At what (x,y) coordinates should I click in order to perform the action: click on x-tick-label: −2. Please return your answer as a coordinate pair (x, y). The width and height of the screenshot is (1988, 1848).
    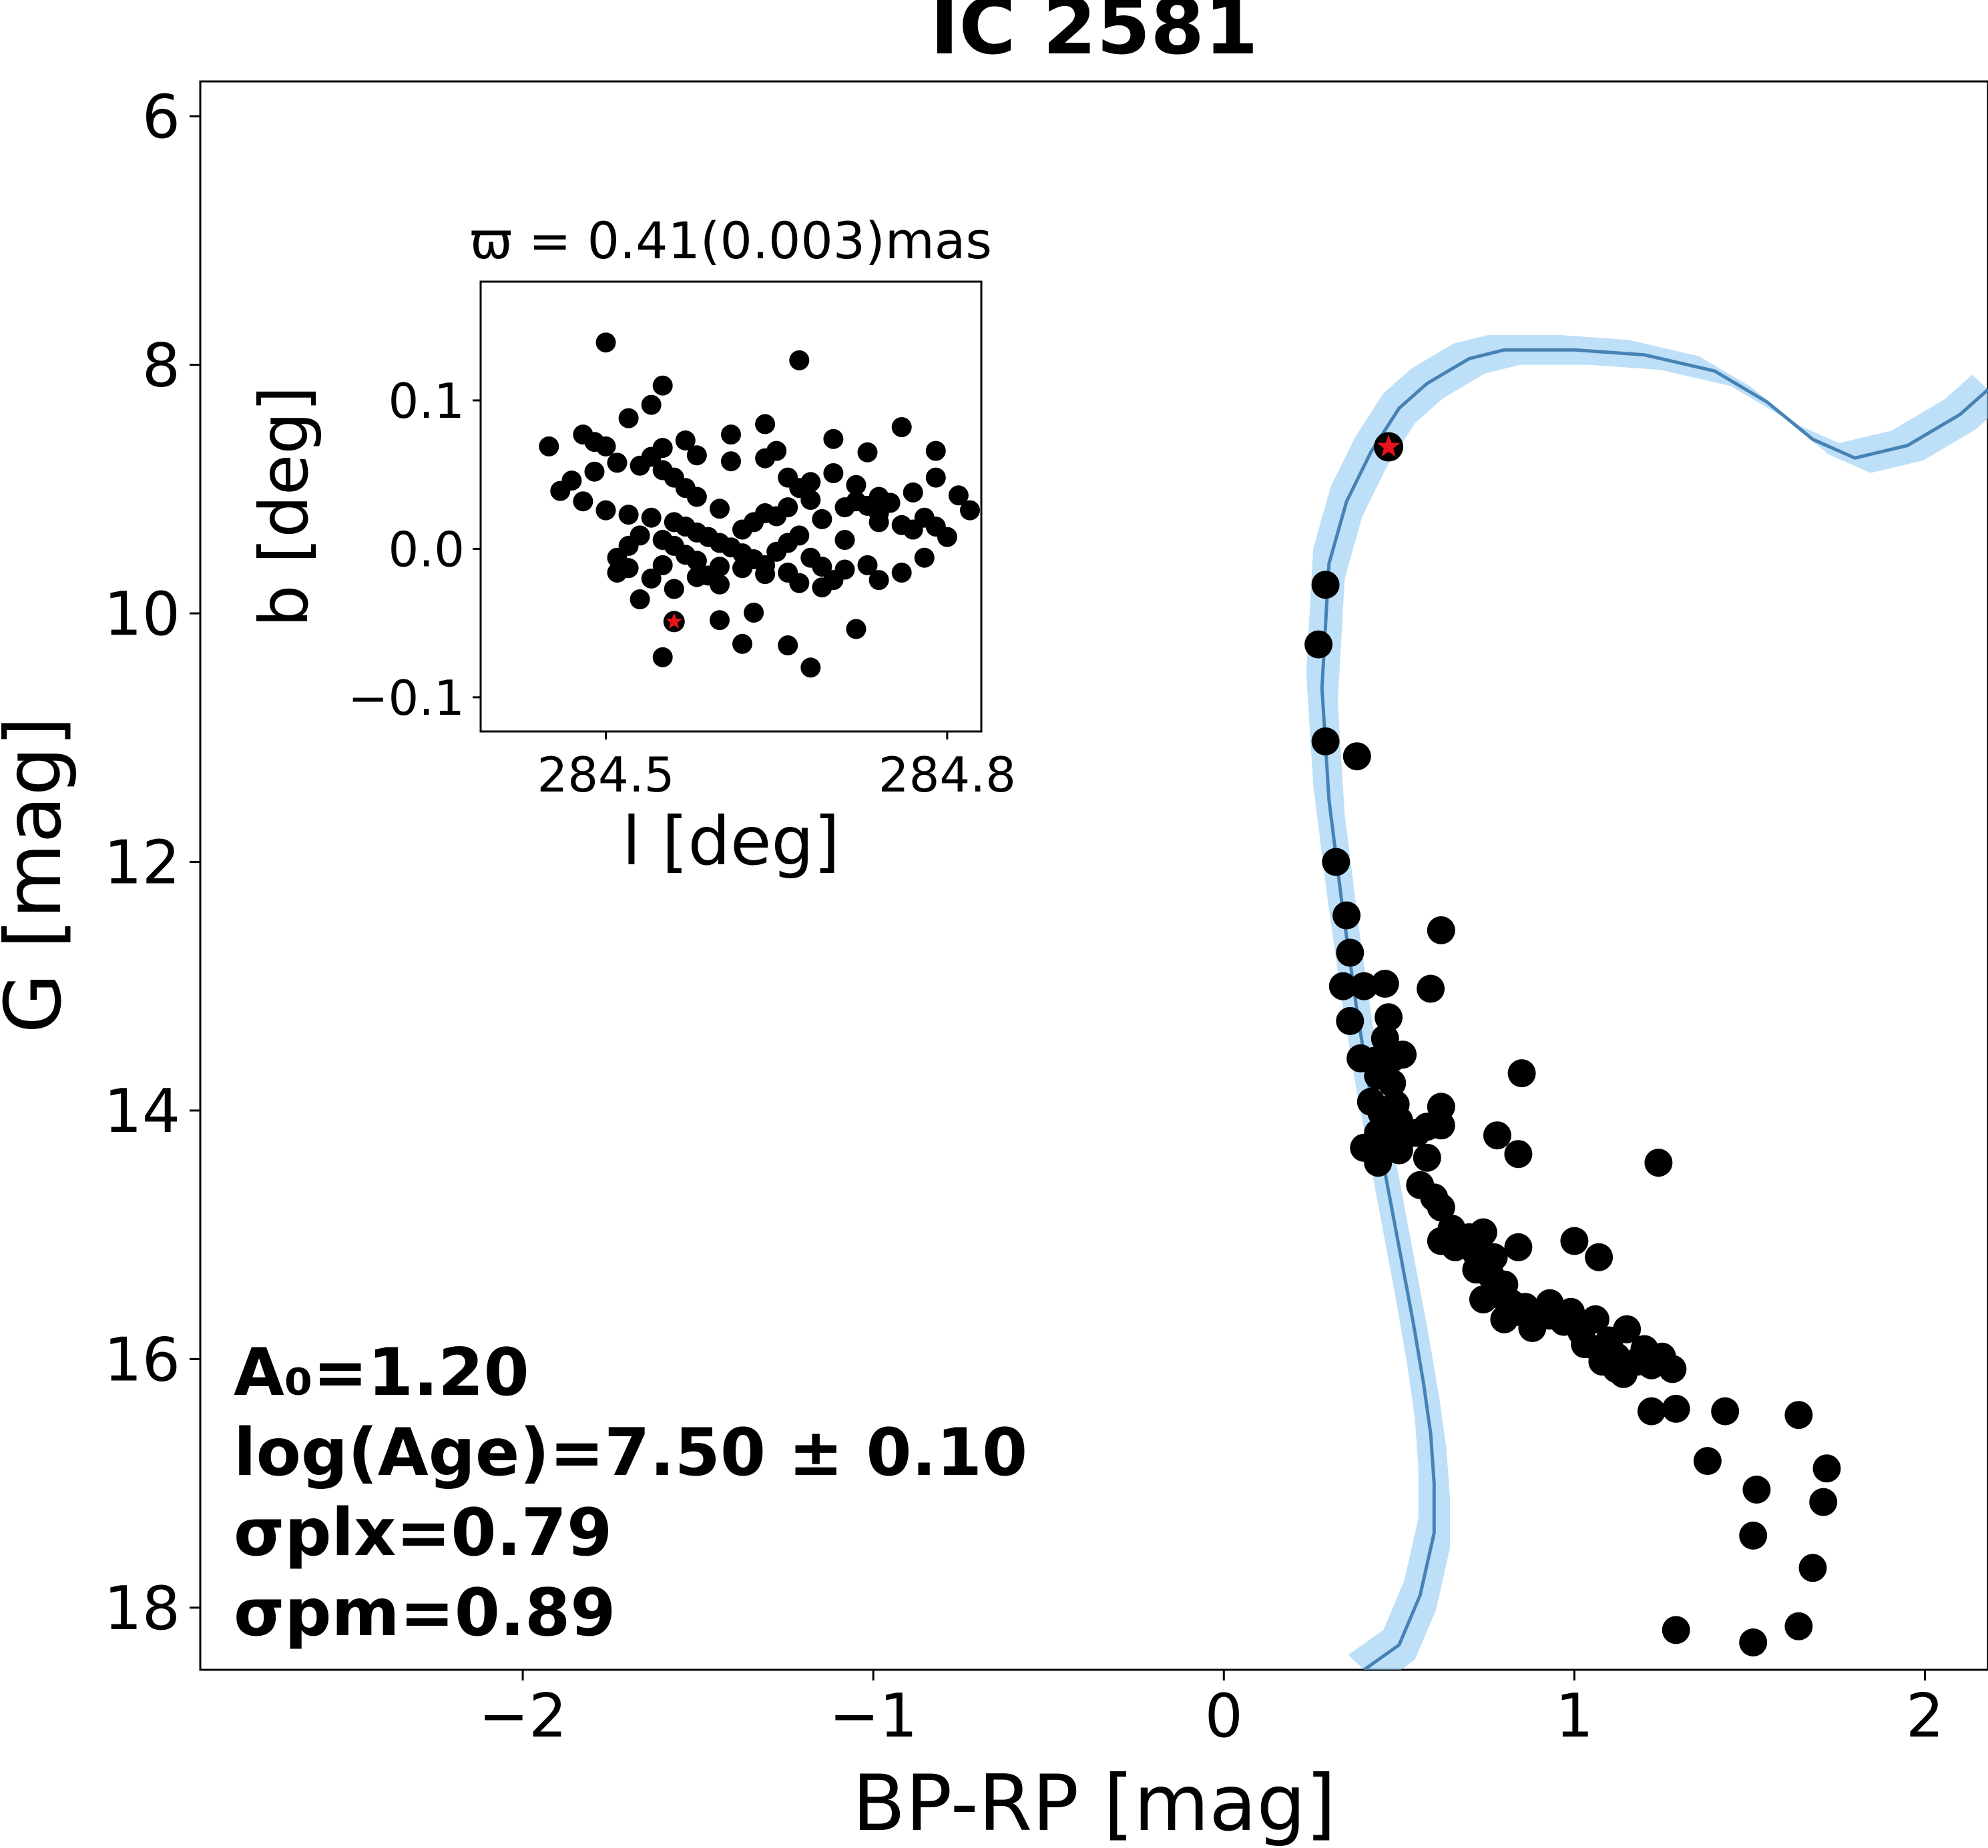
    Looking at the image, I should click on (523, 1716).